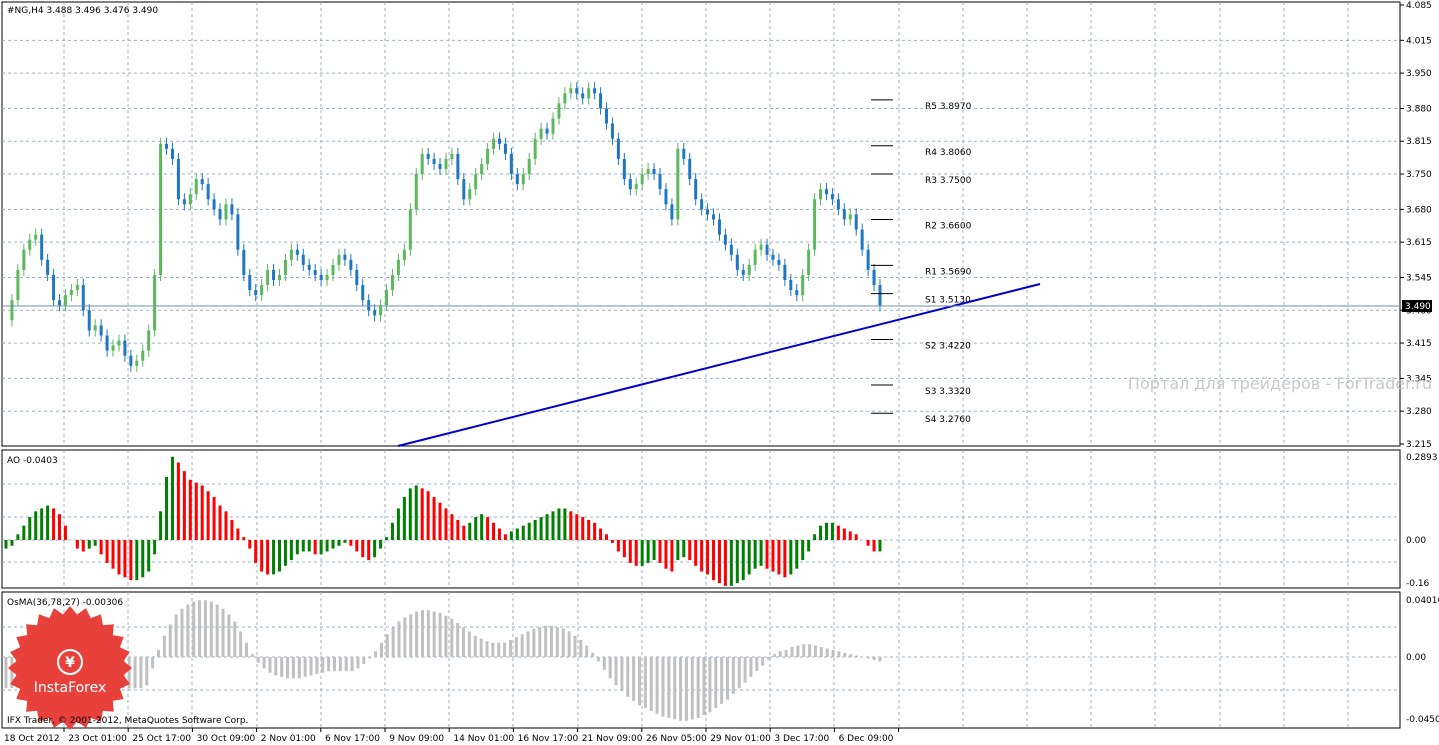  I want to click on trendline, so click(719, 365).